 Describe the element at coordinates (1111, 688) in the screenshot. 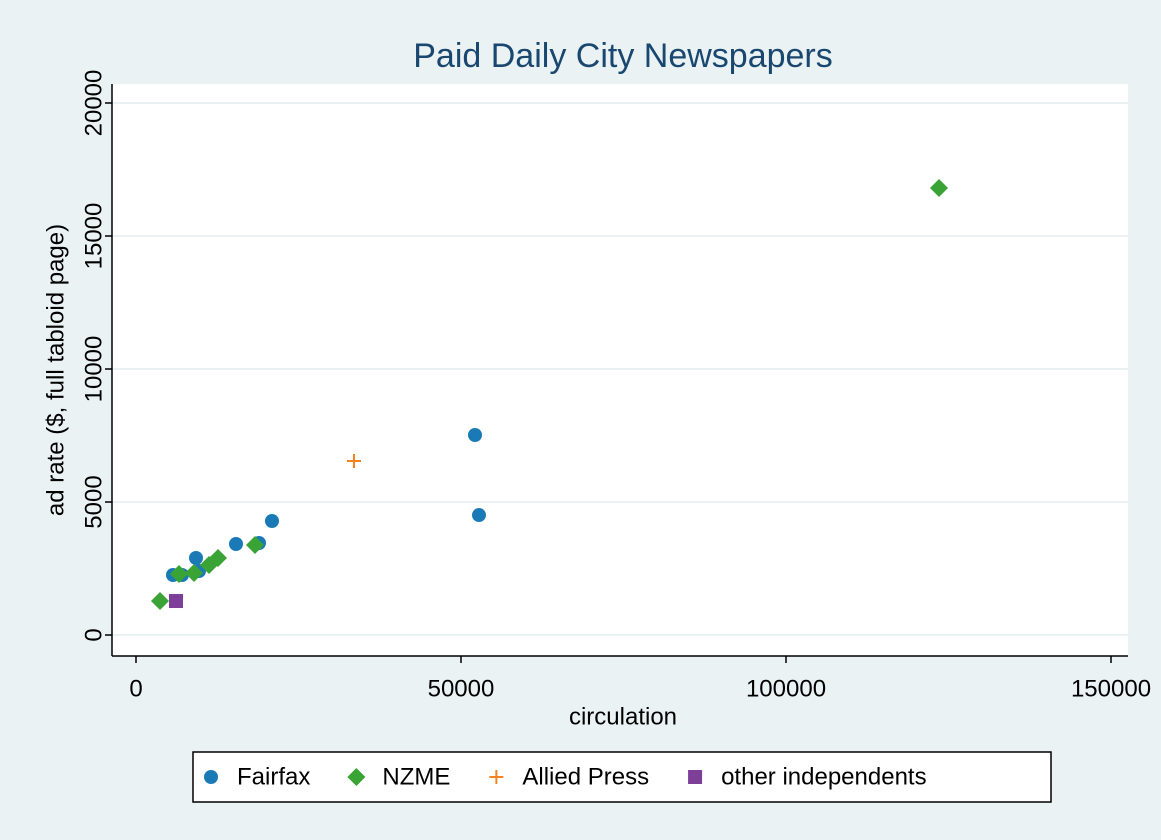

I see `x-tick-label: 150000` at that location.